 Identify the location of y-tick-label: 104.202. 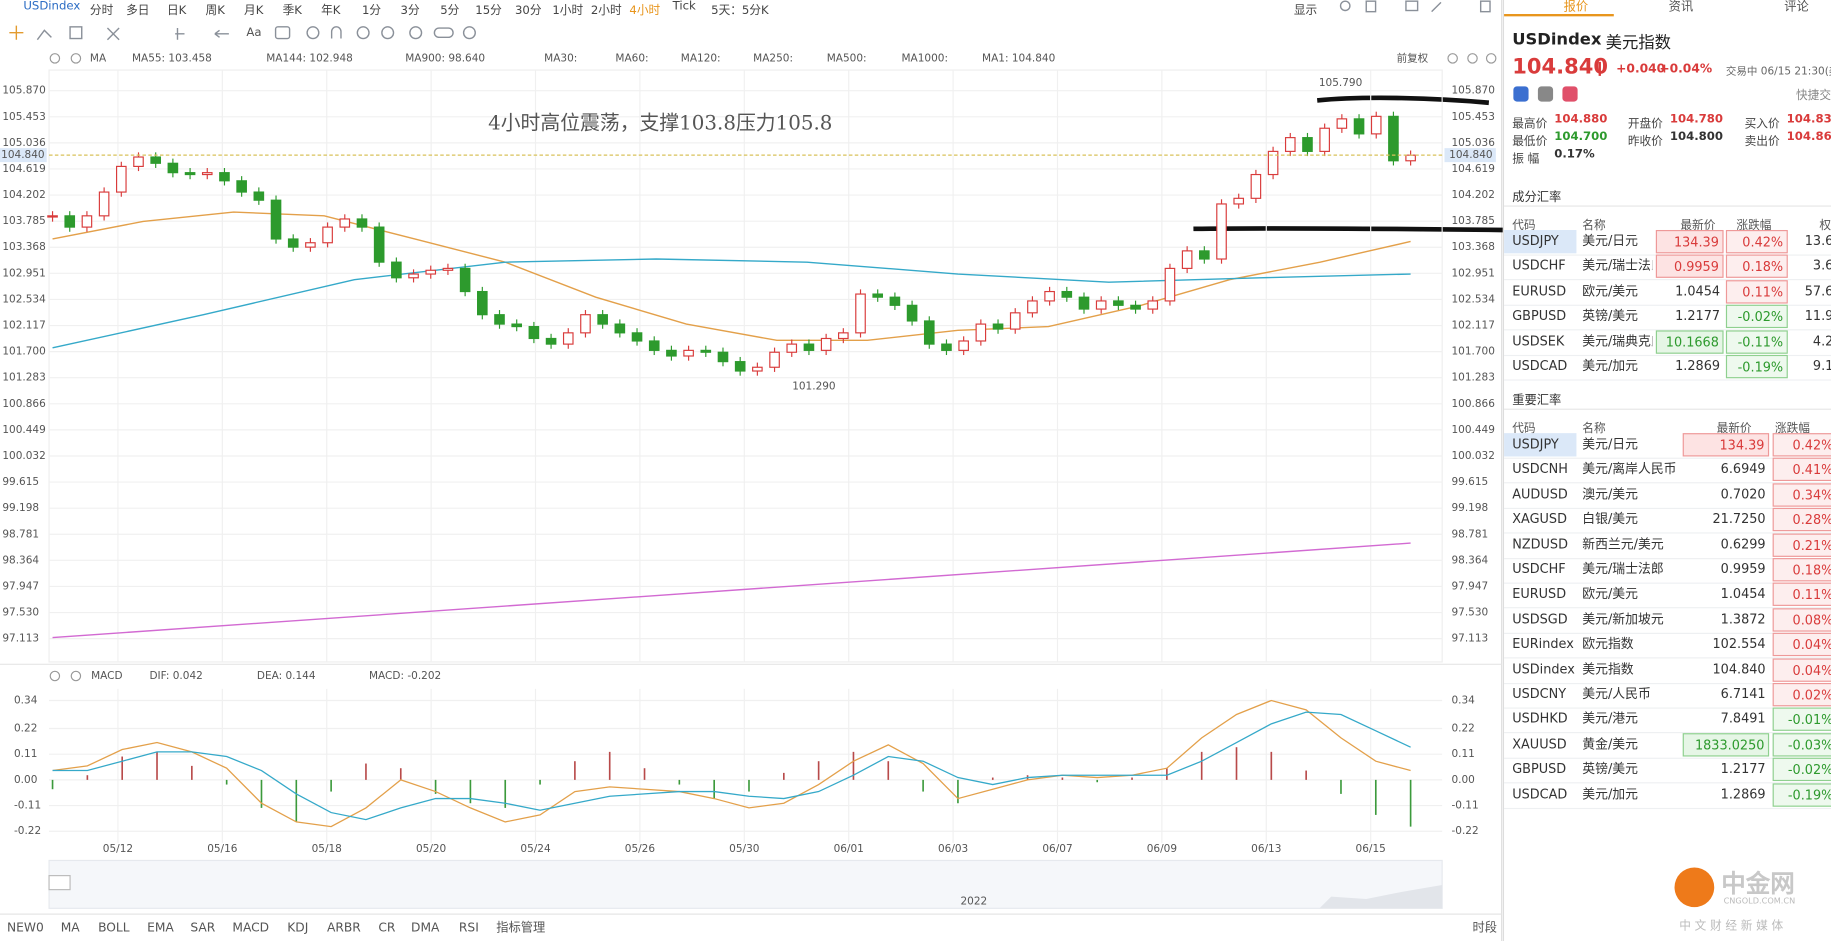
(1472, 195).